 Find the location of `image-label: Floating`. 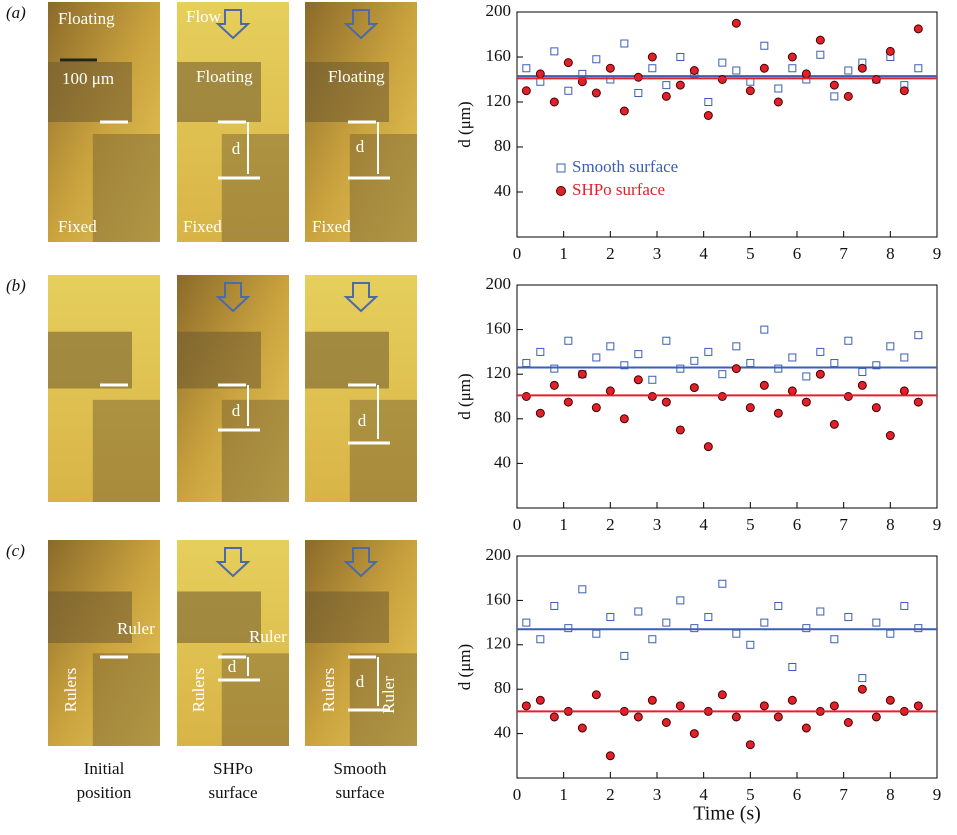

image-label: Floating is located at coordinates (356, 76).